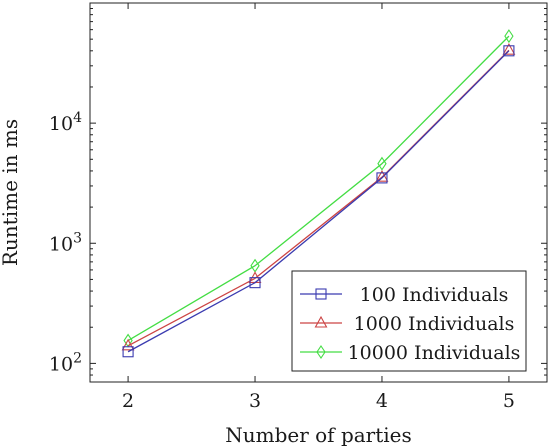  What do you see at coordinates (77, 358) in the screenshot?
I see `y-tick-label-exponent: 2` at bounding box center [77, 358].